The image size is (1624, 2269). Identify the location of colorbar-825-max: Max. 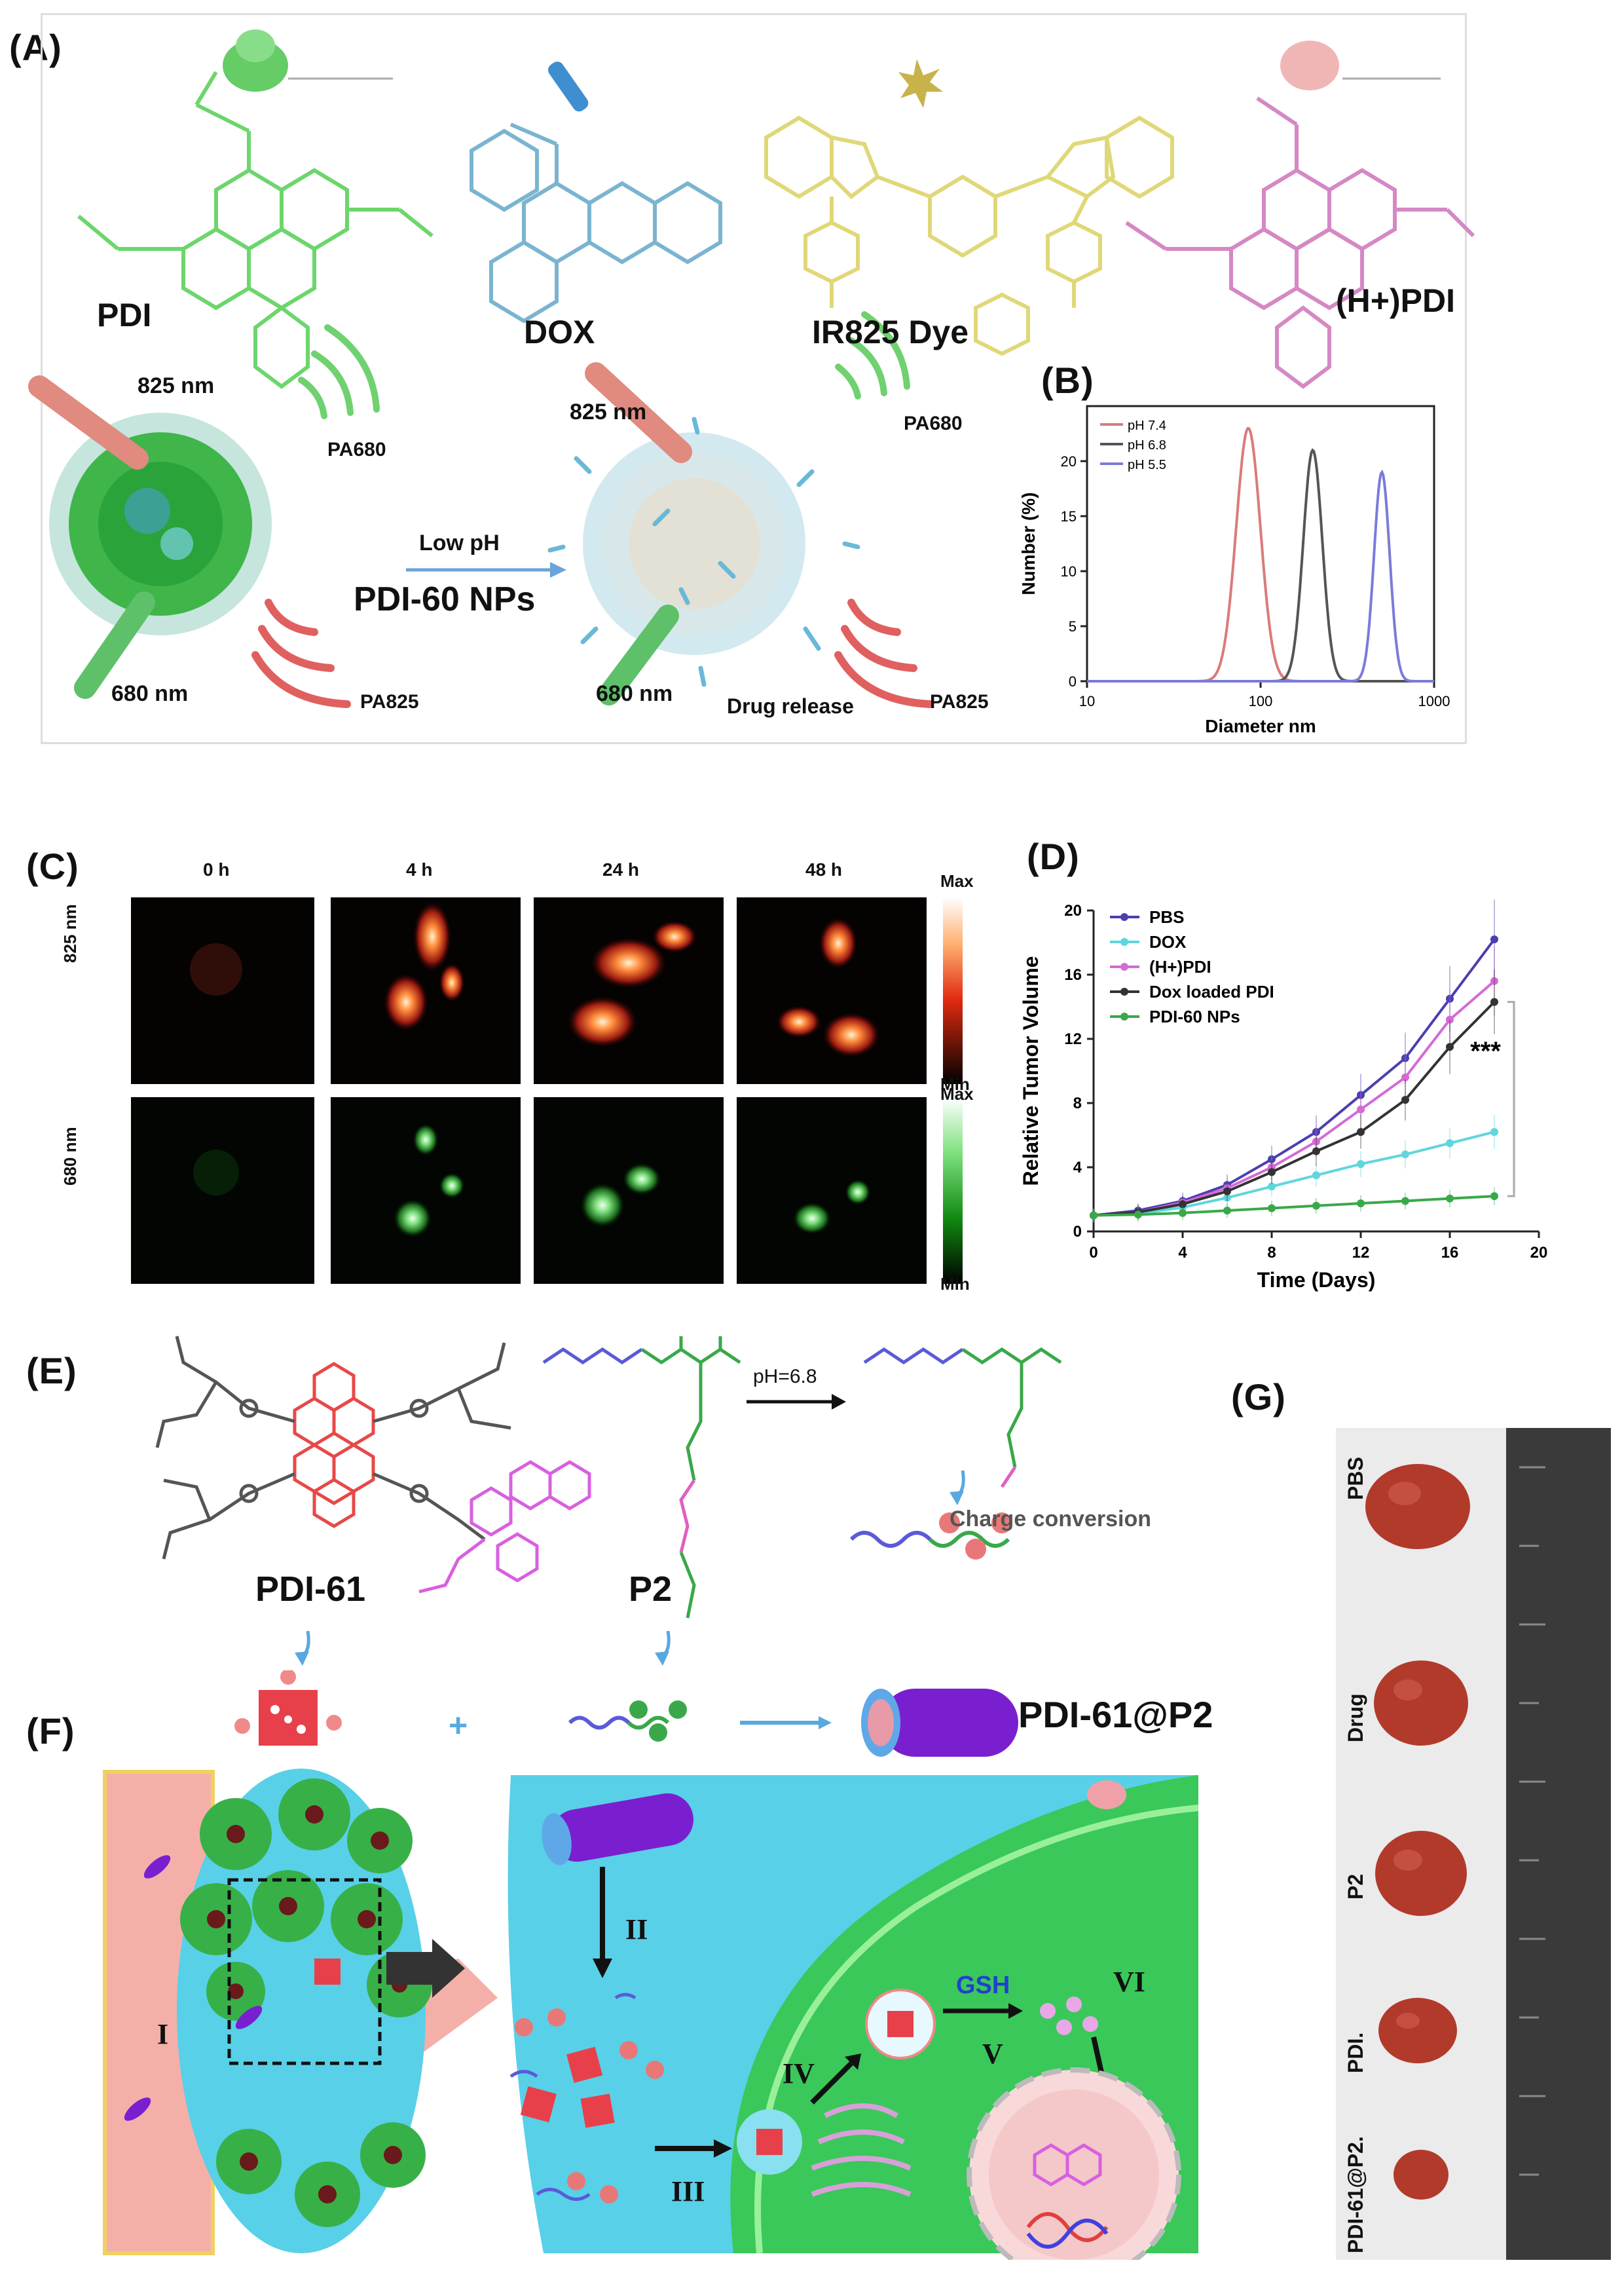
(957, 881).